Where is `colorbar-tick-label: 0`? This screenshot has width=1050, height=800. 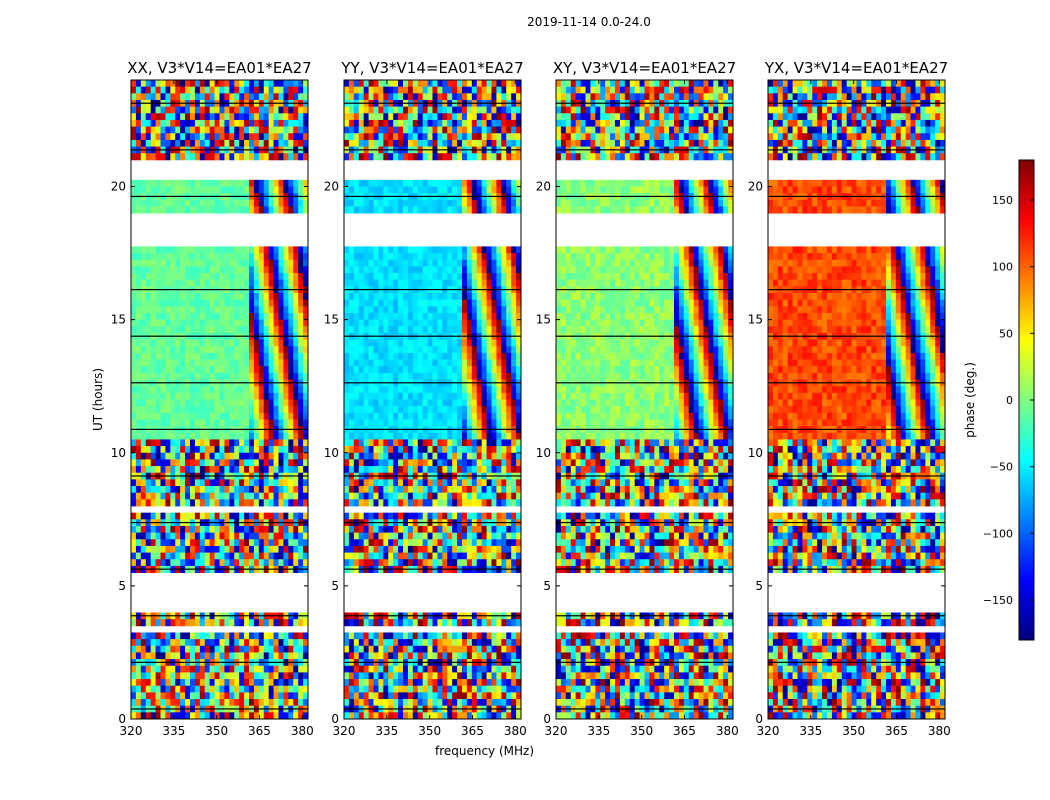 colorbar-tick-label: 0 is located at coordinates (1009, 400).